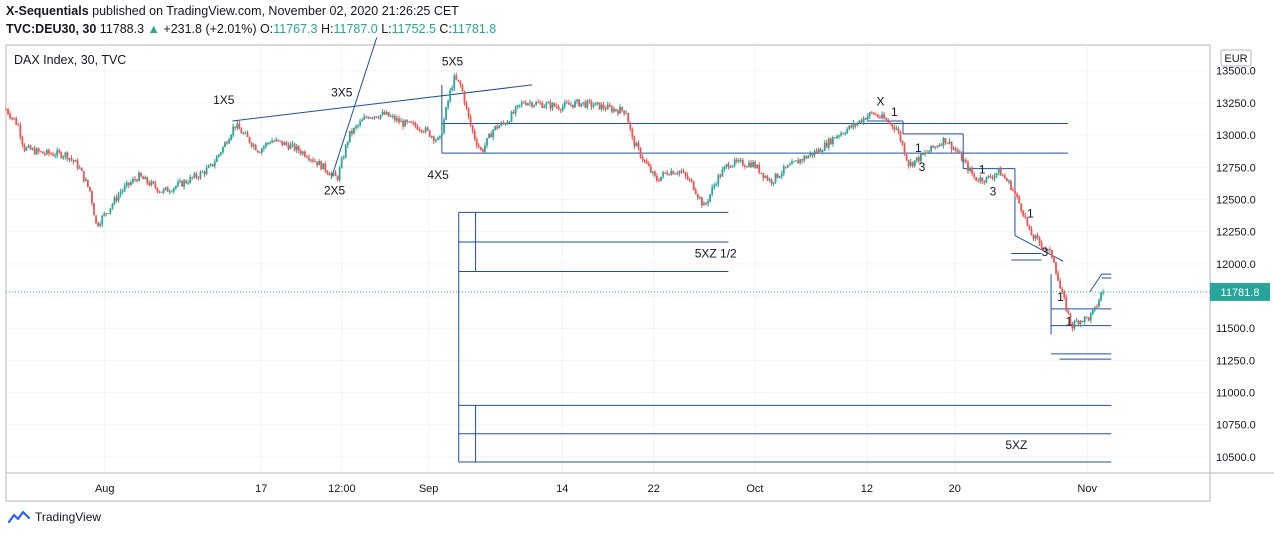  Describe the element at coordinates (438, 175) in the screenshot. I see `wave-label: 4X5` at that location.